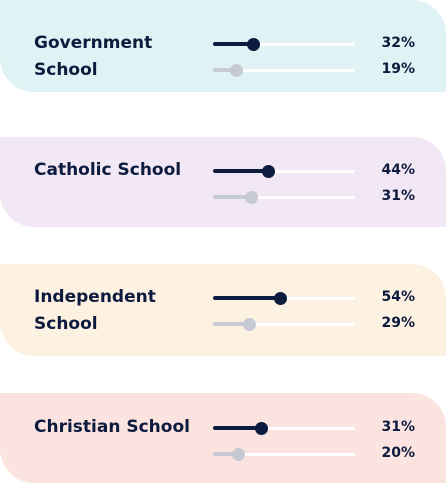 Image resolution: width=446 pixels, height=483 pixels. Describe the element at coordinates (95, 310) in the screenshot. I see `category-label: Independent School` at that location.